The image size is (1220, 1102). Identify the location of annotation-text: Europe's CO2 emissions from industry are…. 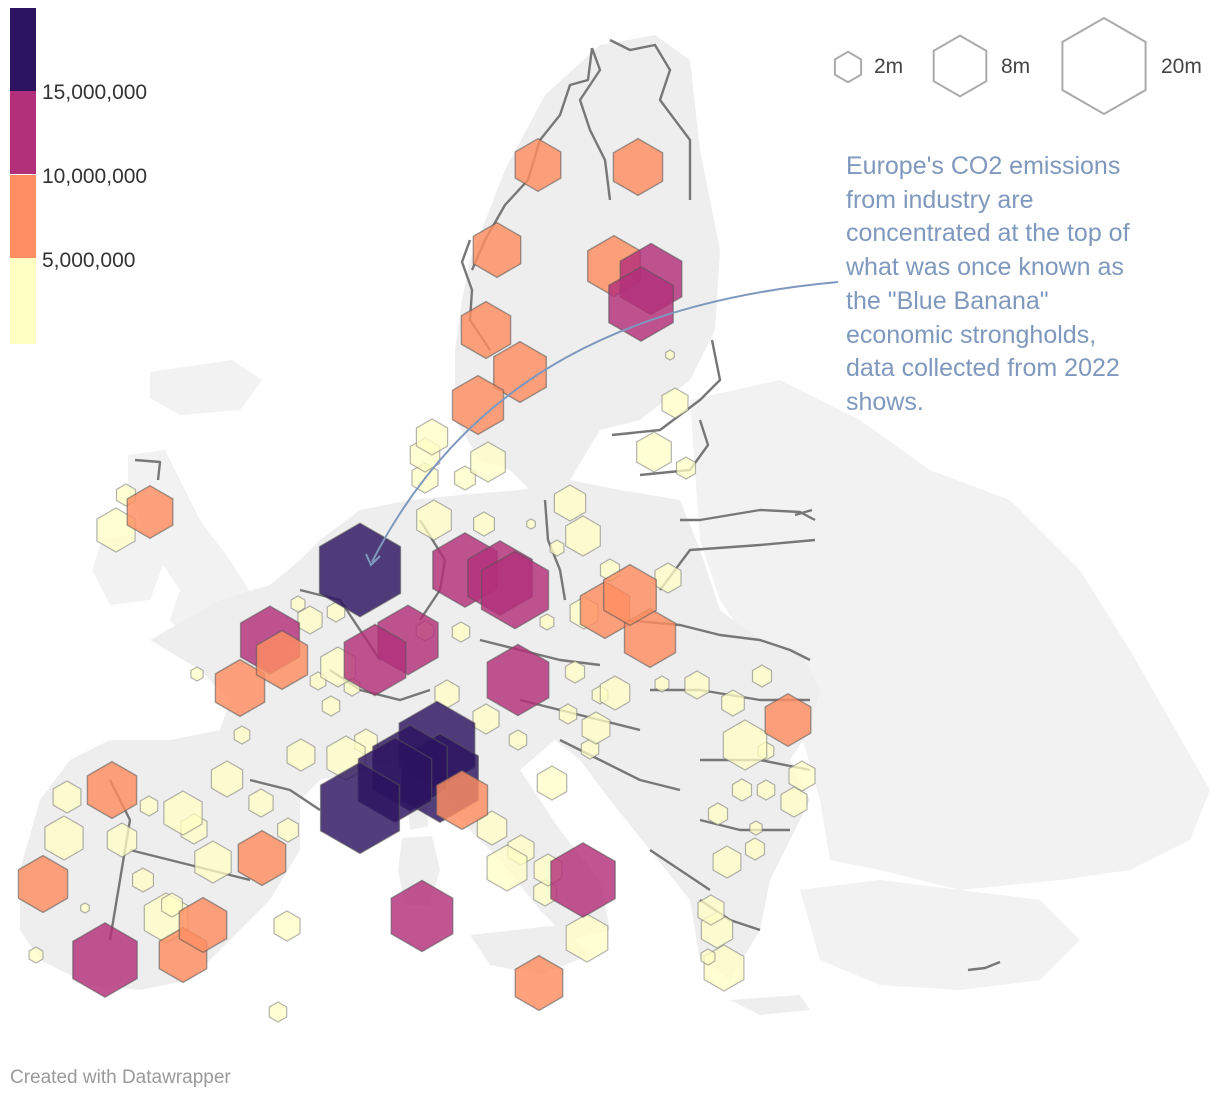
(1026, 285).